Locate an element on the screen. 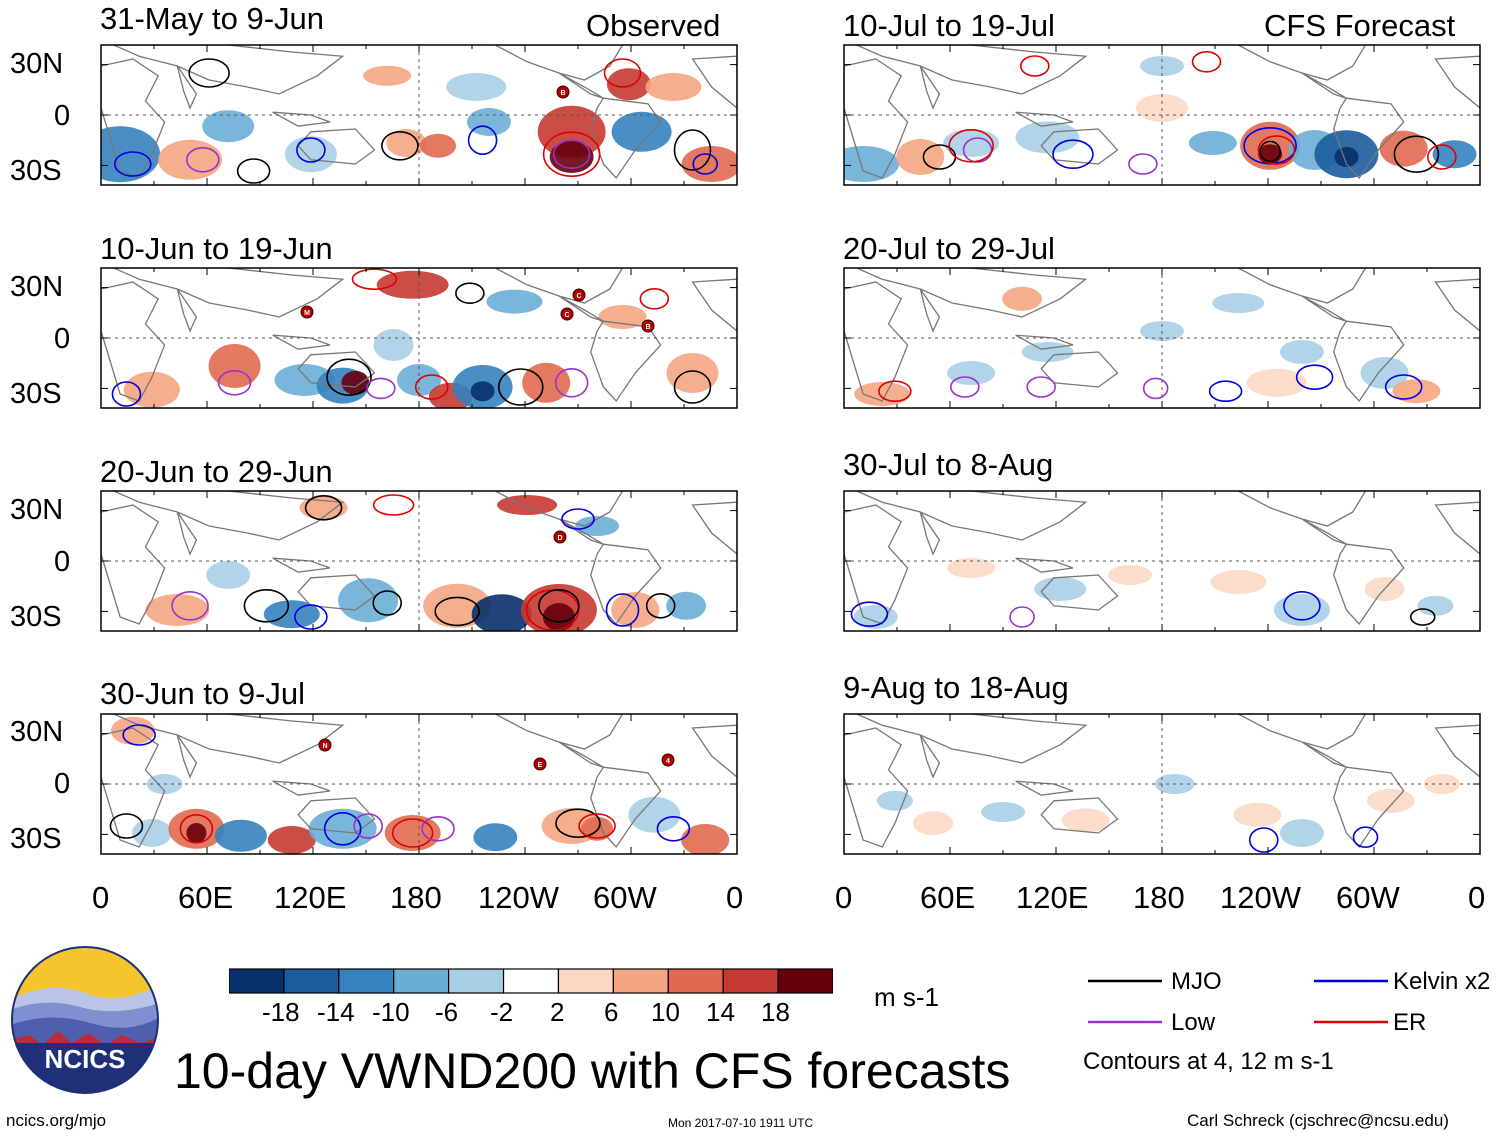 This screenshot has height=1137, width=1510. footer-url: ncics.org/mjo is located at coordinates (56, 1120).